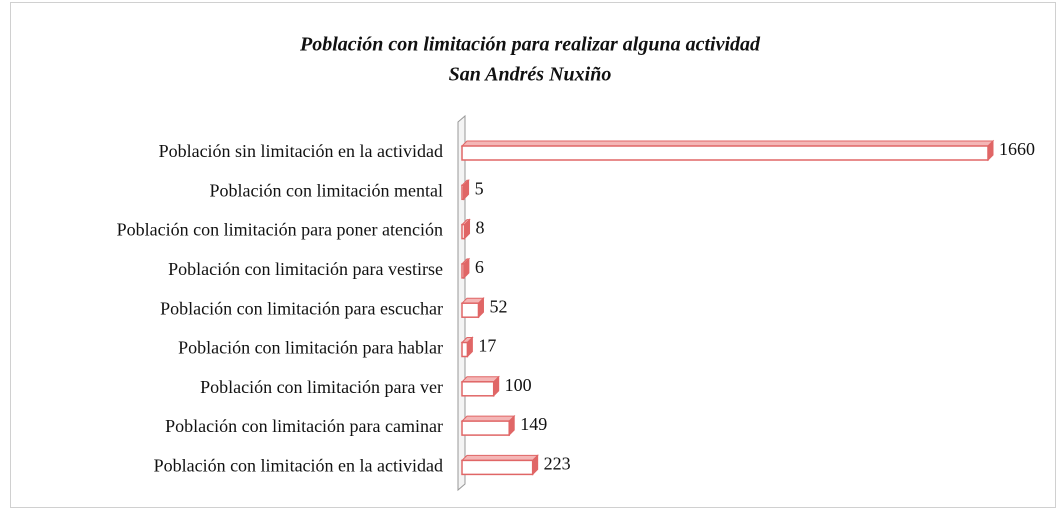  What do you see at coordinates (518, 385) in the screenshot?
I see `data-label: 100` at bounding box center [518, 385].